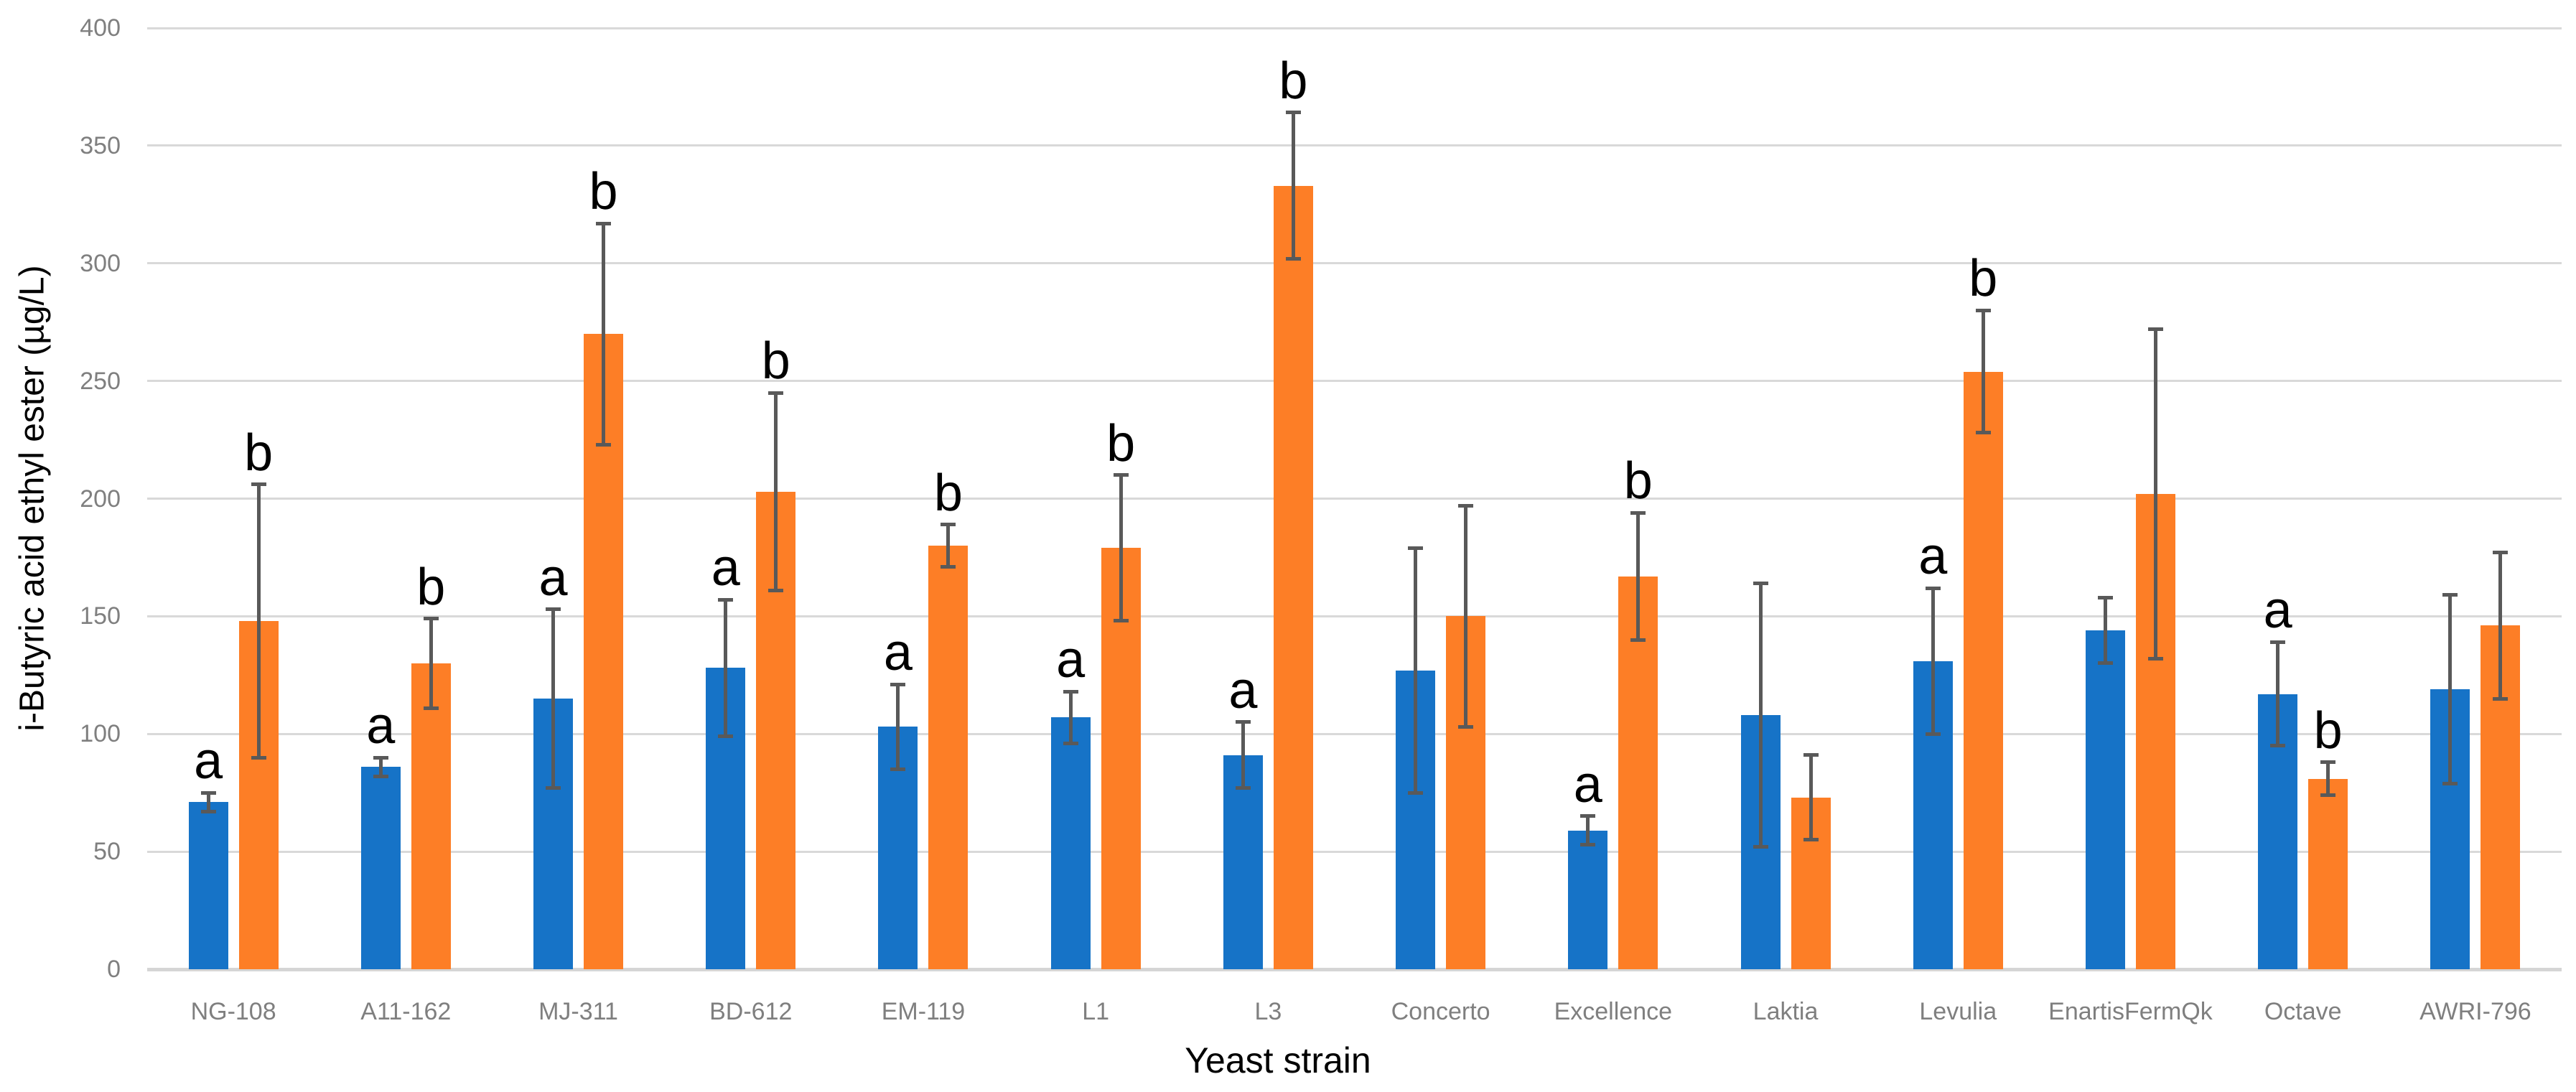 The height and width of the screenshot is (1092, 2576). What do you see at coordinates (1354, 969) in the screenshot?
I see `x-axis-line` at bounding box center [1354, 969].